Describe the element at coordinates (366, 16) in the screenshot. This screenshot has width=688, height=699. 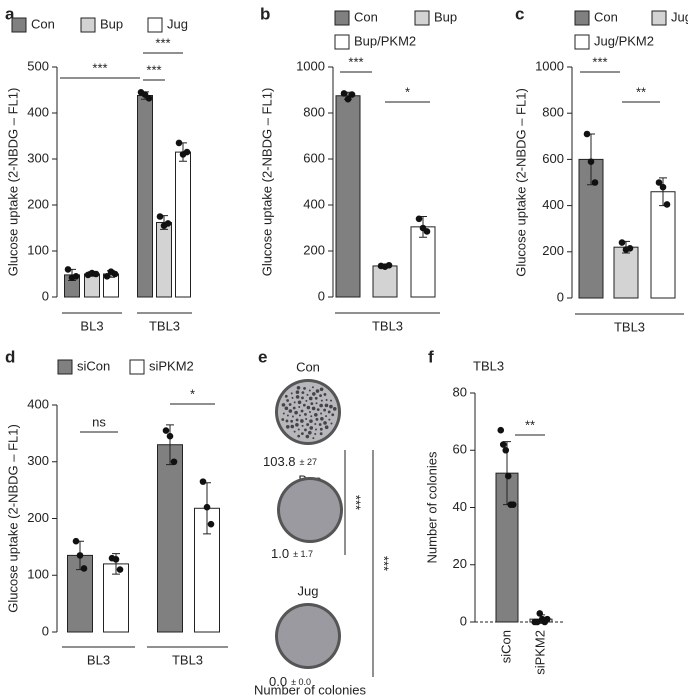
I see `legend-label: Con` at that location.